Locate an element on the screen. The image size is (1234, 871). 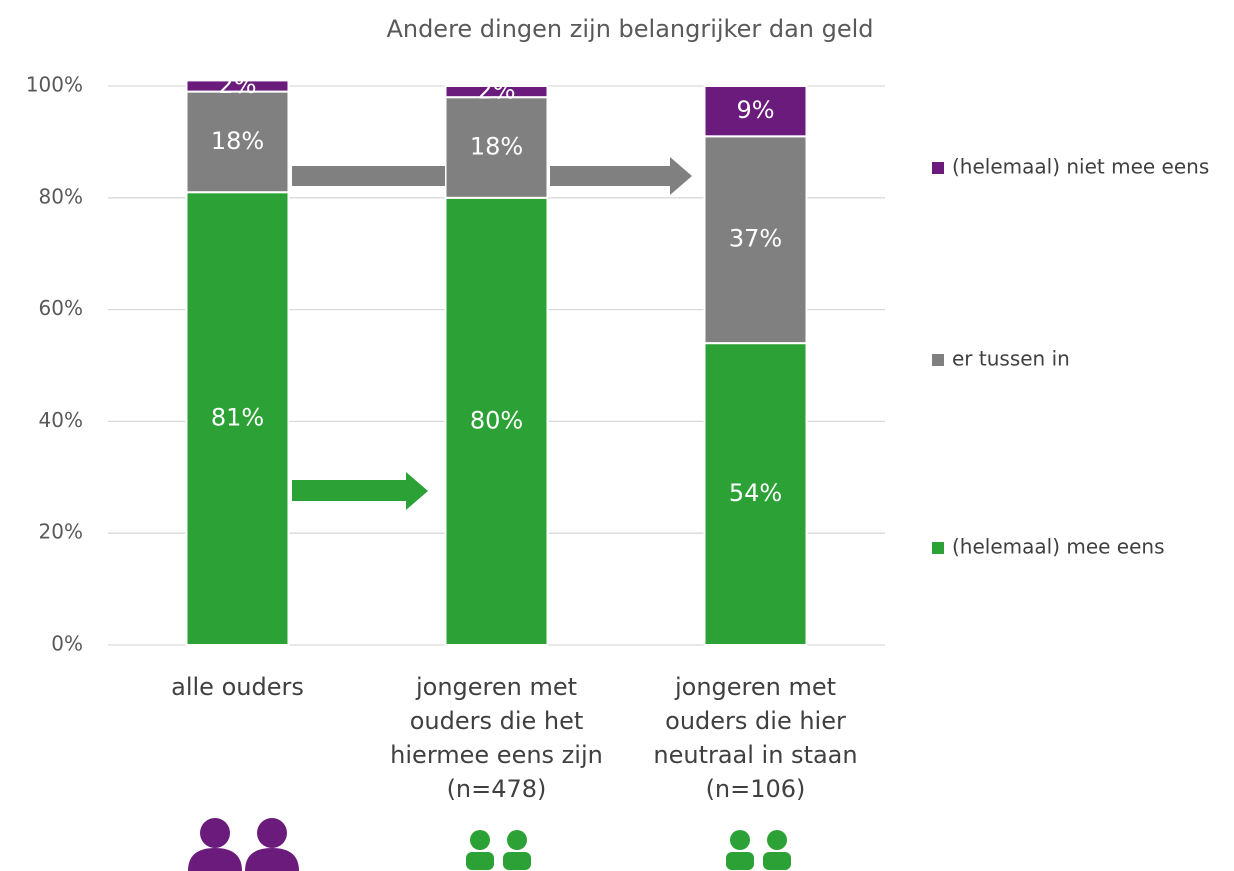
chart-title: Andere dingen zijn belangrijker dan geld is located at coordinates (629, 29).